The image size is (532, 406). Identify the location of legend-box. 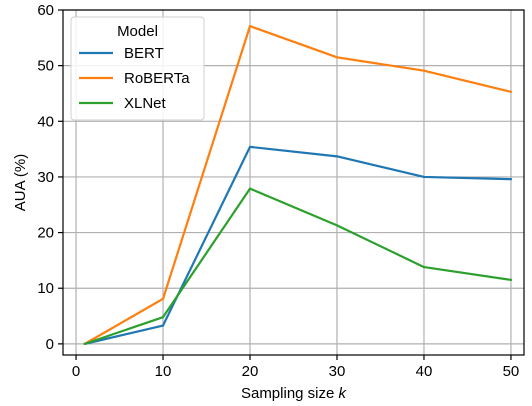
(137, 68).